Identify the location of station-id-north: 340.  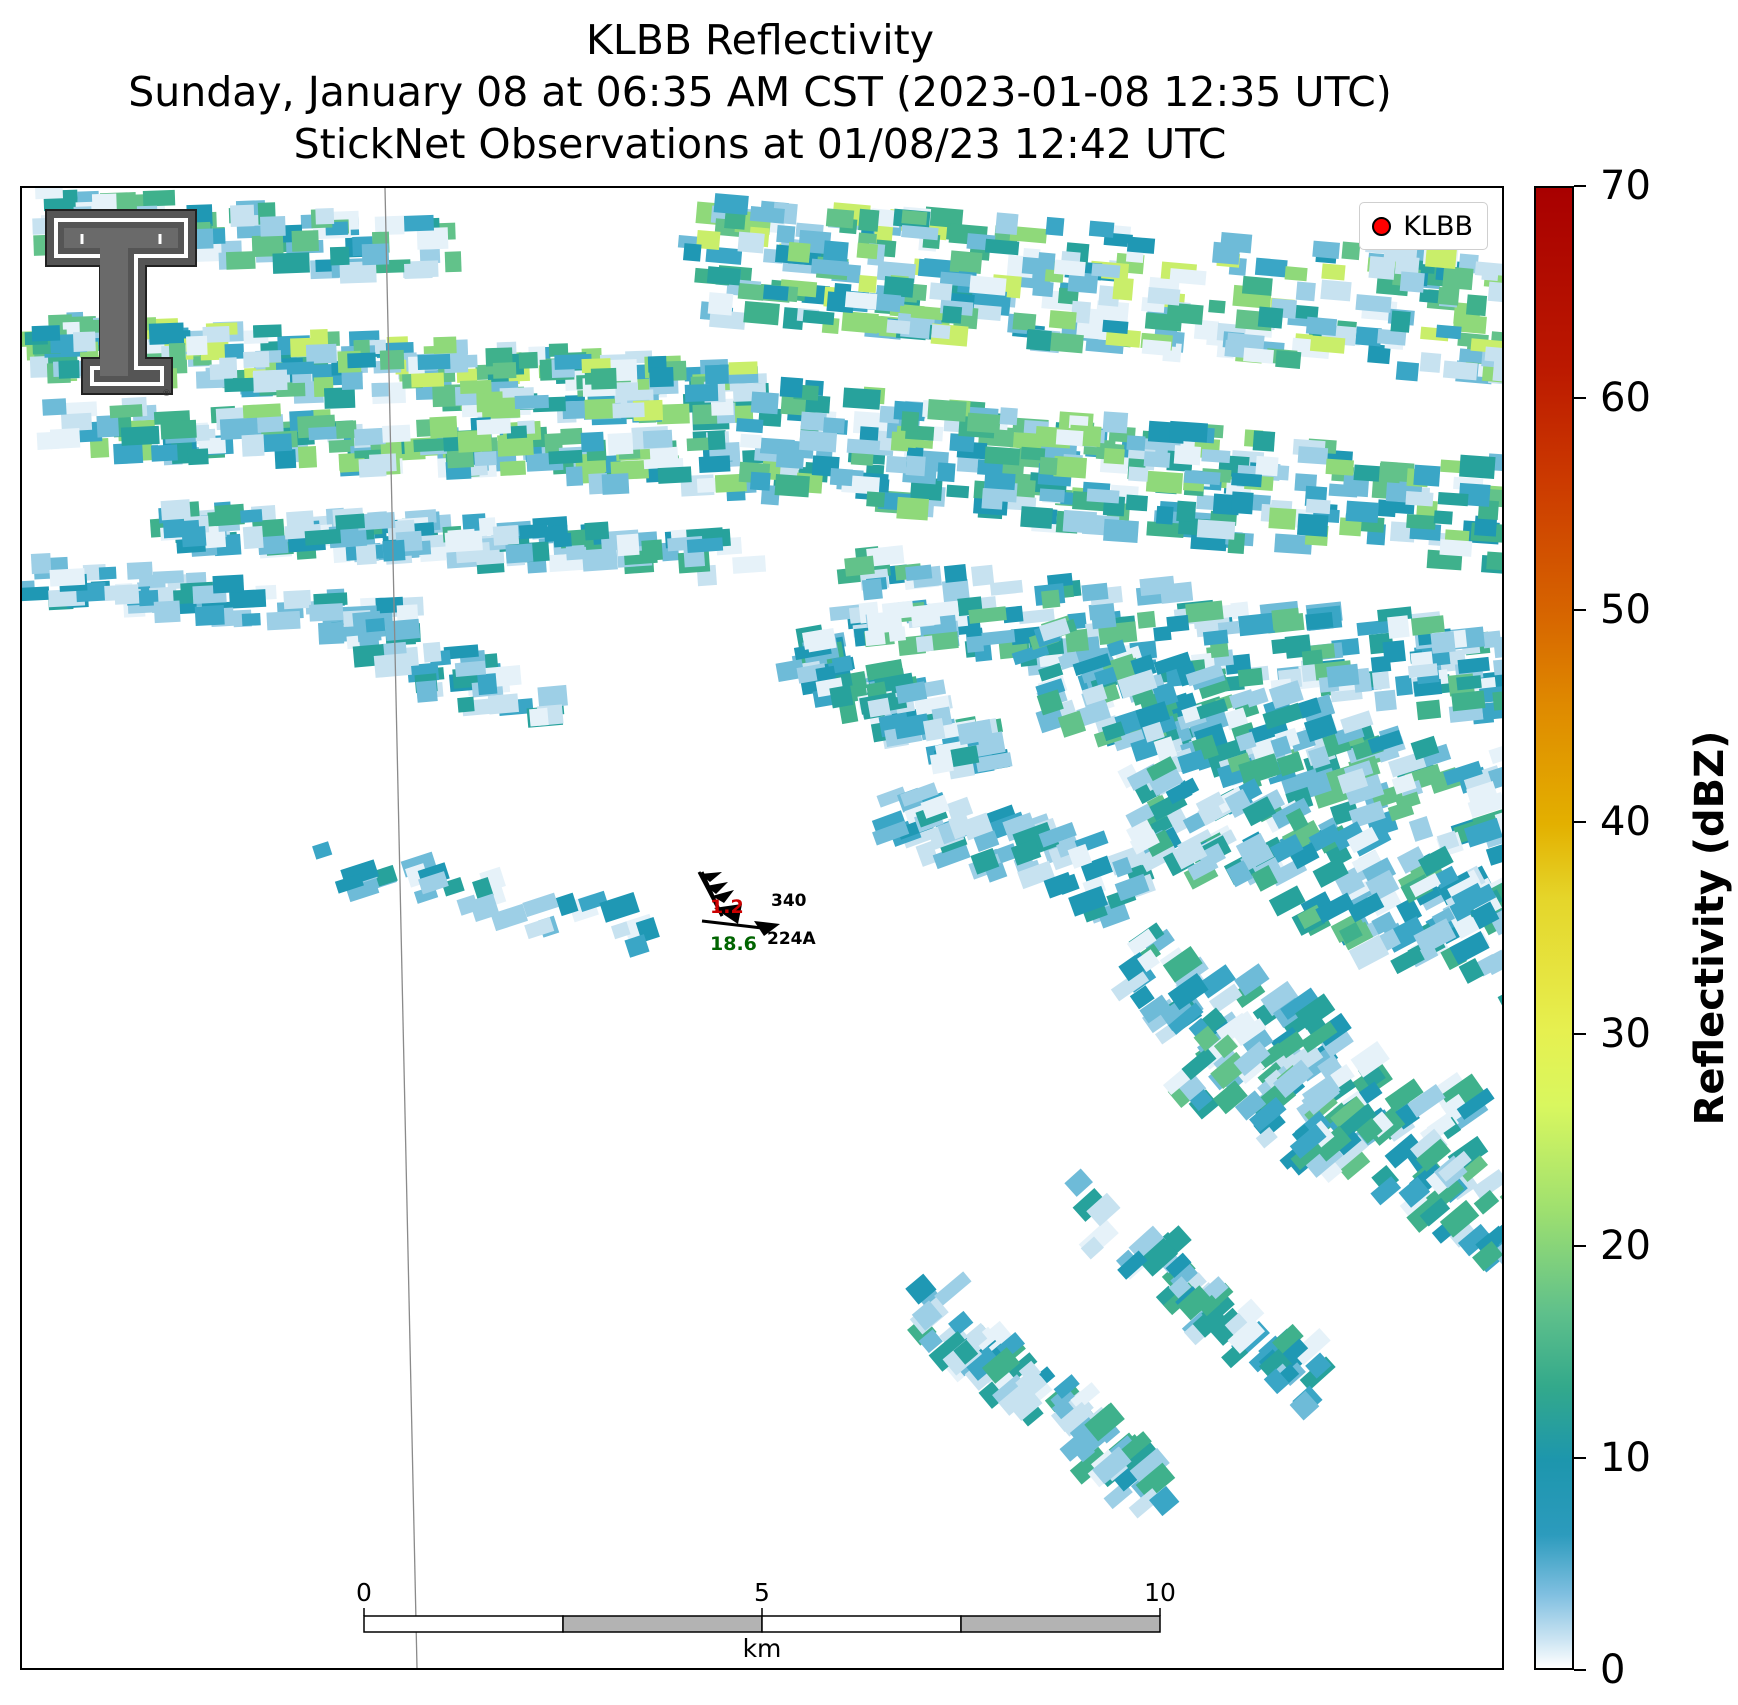
(789, 901).